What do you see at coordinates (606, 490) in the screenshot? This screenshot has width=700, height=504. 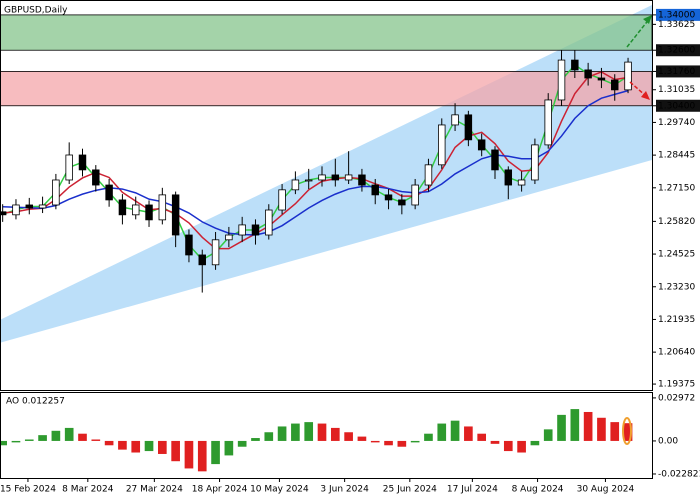 I see `x-tick-label: 30 Aug 2024` at bounding box center [606, 490].